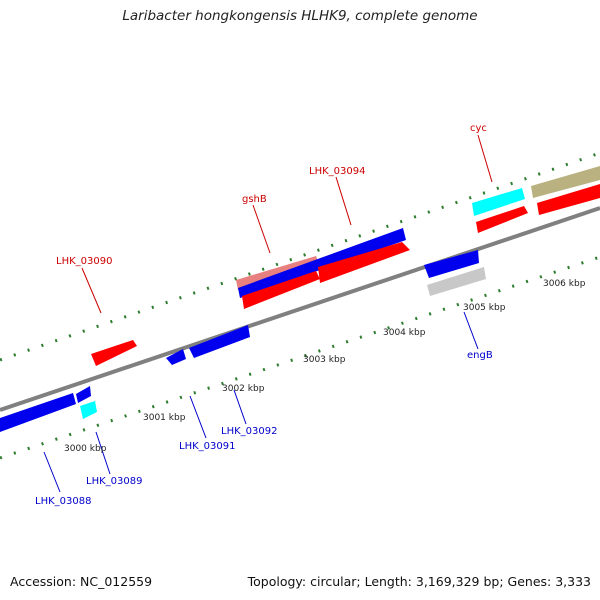 Image resolution: width=600 pixels, height=600 pixels. I want to click on scale-label: 3003 kbp, so click(324, 360).